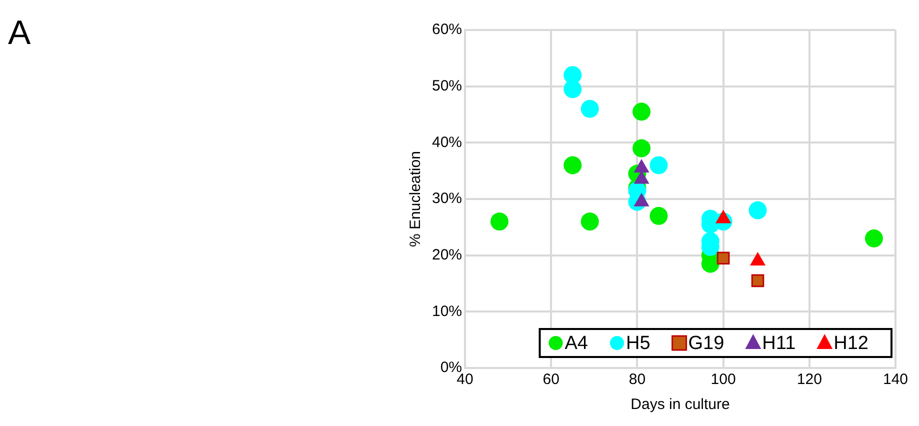  Describe the element at coordinates (723, 379) in the screenshot. I see `x-tick-label: 100` at that location.